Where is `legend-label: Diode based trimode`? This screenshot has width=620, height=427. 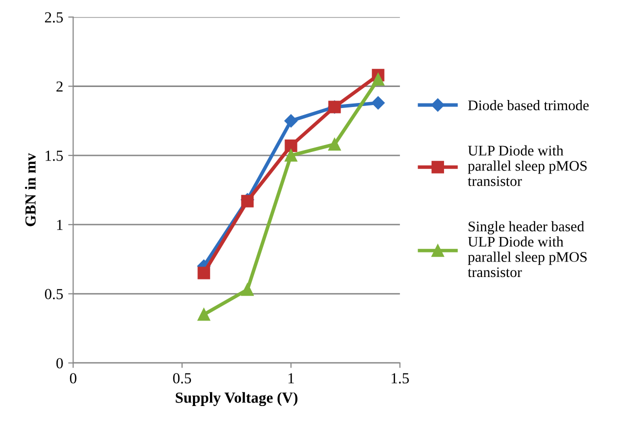 legend-label: Diode based trimode is located at coordinates (528, 105).